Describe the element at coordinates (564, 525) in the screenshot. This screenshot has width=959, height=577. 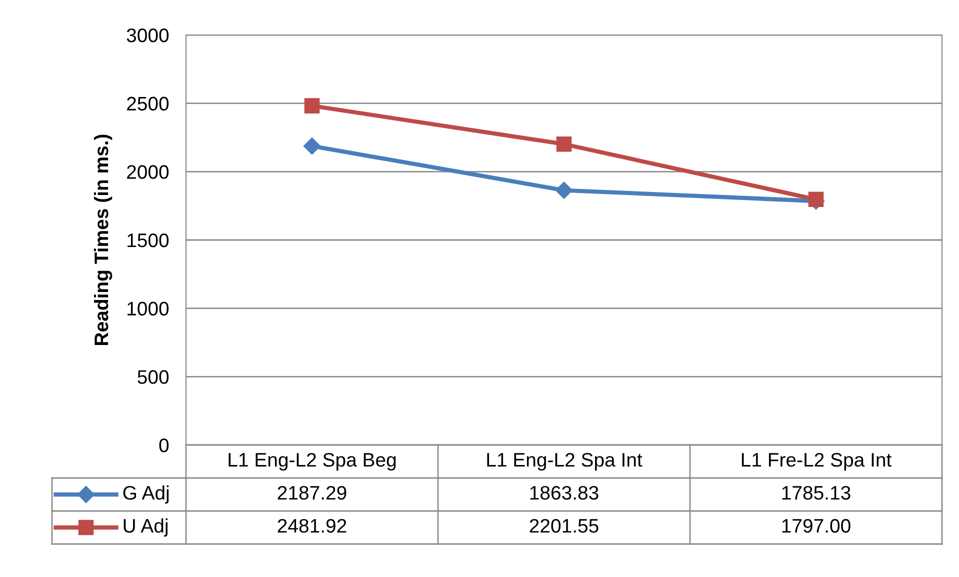
I see `data-label: 2201.55` at that location.